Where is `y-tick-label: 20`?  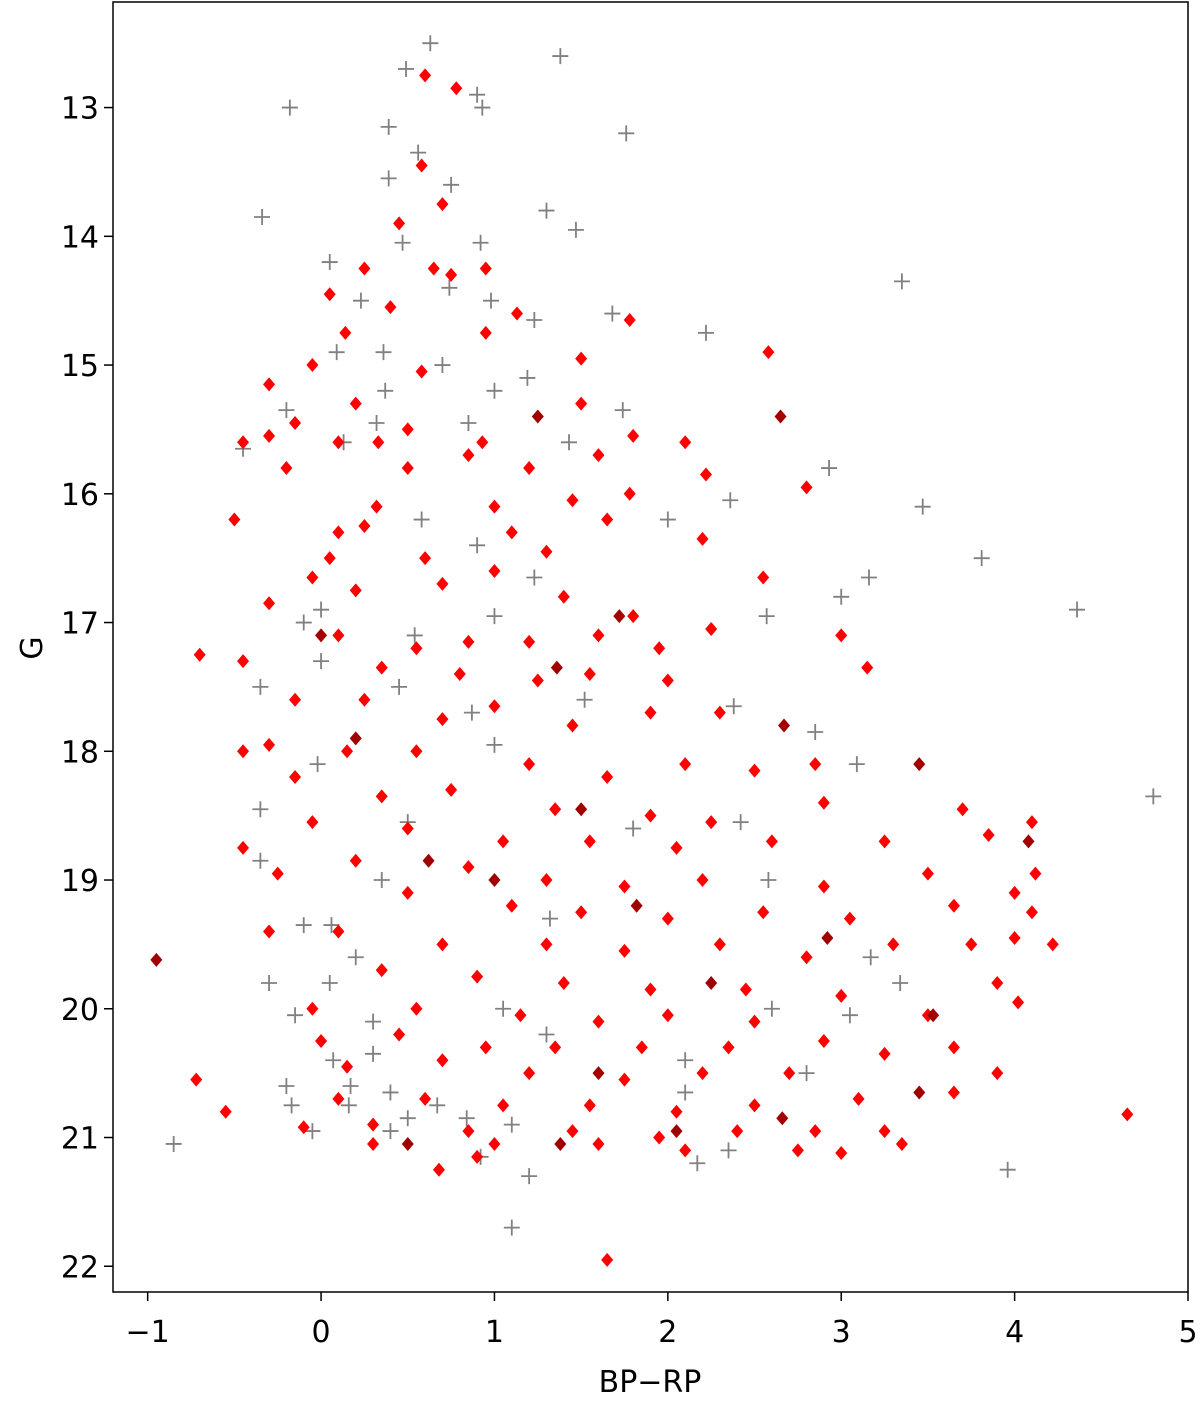 y-tick-label: 20 is located at coordinates (80, 1010).